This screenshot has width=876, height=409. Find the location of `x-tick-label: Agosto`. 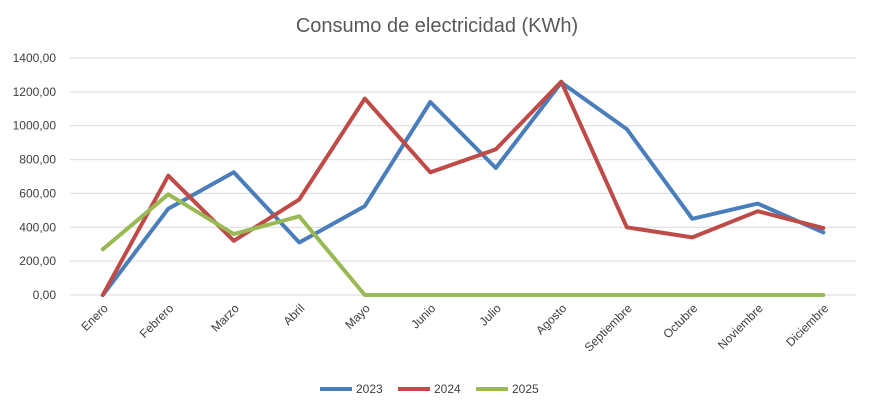

x-tick-label: Agosto is located at coordinates (551, 319).